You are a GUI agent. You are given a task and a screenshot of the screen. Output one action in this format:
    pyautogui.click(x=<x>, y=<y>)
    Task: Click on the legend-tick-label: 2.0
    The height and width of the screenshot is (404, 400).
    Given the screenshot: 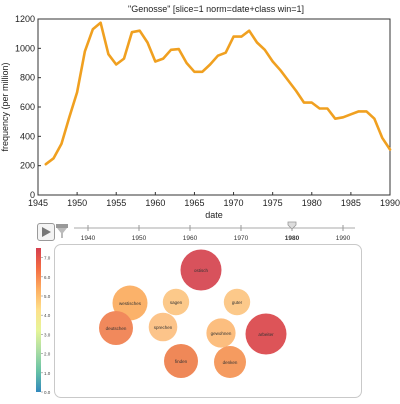 What is the action you would take?
    pyautogui.click(x=47, y=354)
    